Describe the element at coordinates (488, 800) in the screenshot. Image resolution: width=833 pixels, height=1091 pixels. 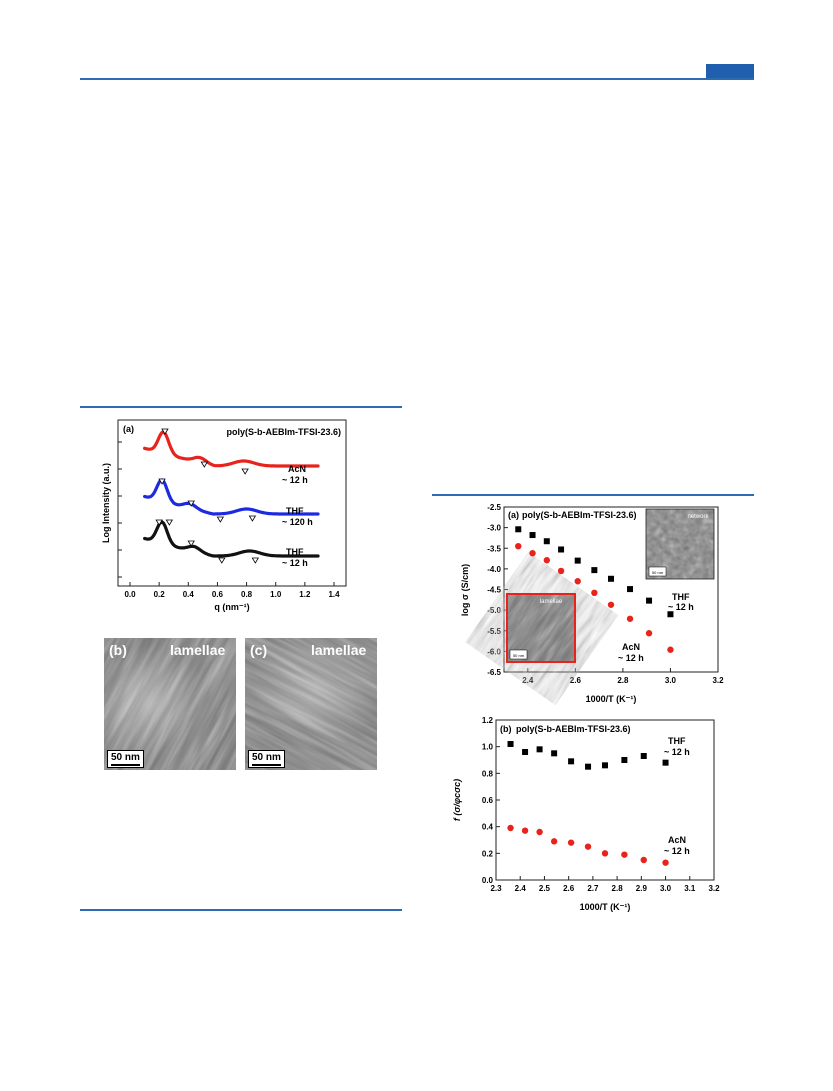
I see `norm-y-tick-label: 0.6` at that location.